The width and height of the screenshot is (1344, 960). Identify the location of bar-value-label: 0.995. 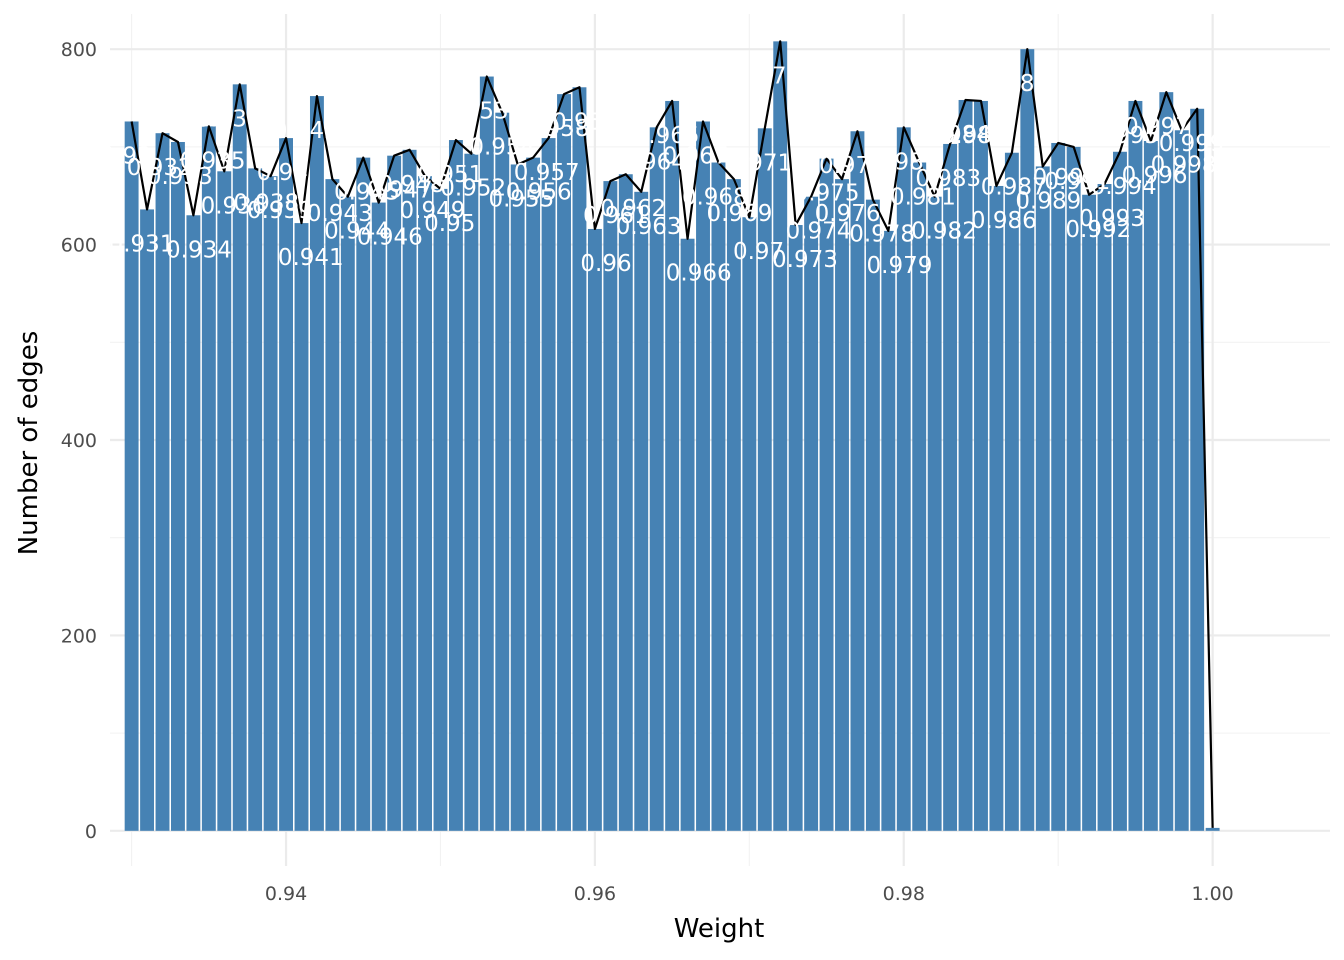
(1126, 136).